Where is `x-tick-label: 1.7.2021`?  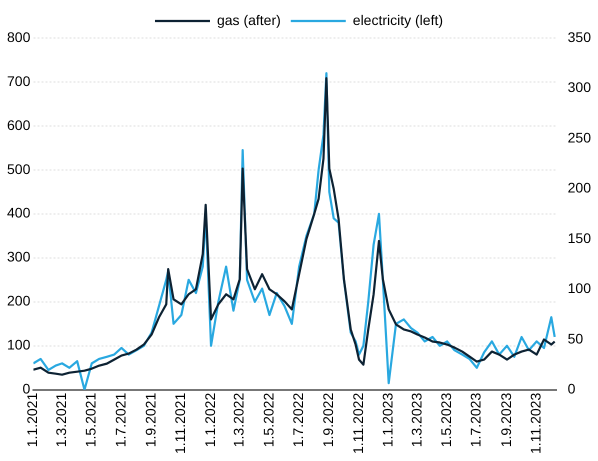 x-tick-label: 1.7.2021 is located at coordinates (120, 420).